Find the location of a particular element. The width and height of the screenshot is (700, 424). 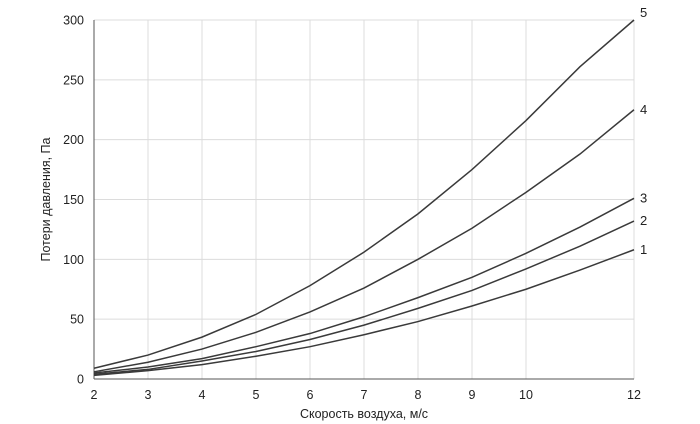

y-tick-label: 250 is located at coordinates (73, 80).